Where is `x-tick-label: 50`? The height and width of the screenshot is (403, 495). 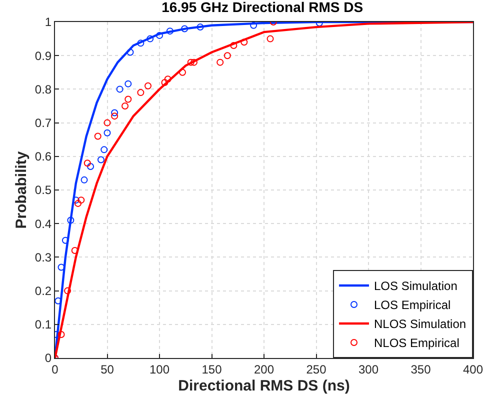 x-tick-label: 50 is located at coordinates (107, 369).